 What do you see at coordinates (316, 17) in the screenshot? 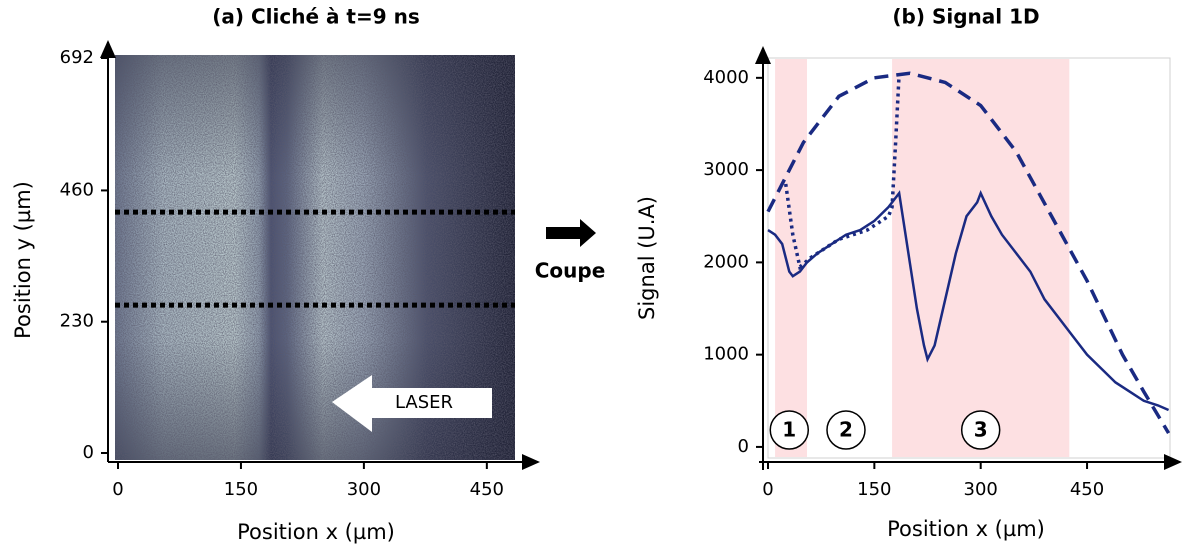
I see `chart-title: (a) Cliché à t=9 ns` at bounding box center [316, 17].